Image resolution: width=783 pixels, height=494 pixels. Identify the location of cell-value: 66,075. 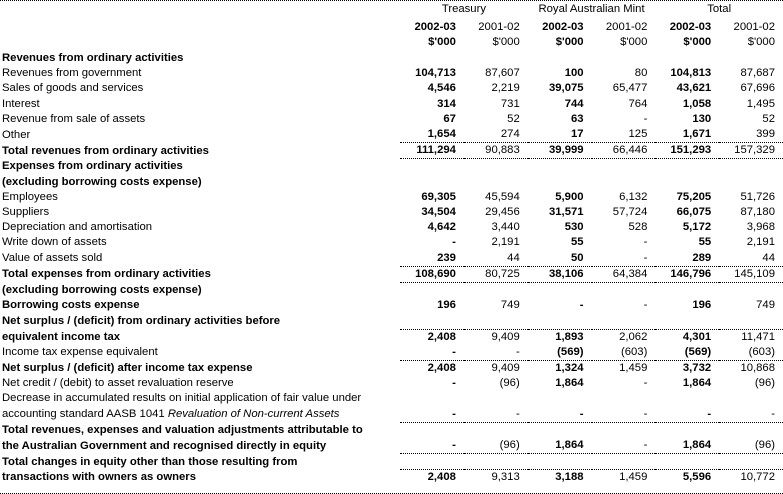
(694, 212).